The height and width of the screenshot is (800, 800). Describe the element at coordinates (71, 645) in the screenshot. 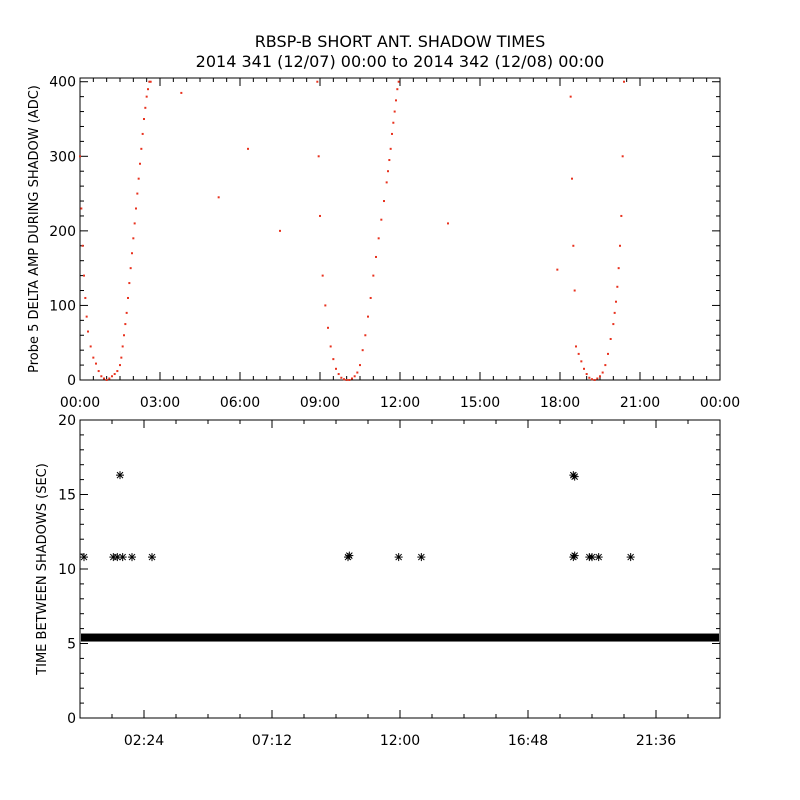

I see `y-tick-label: 5` at that location.